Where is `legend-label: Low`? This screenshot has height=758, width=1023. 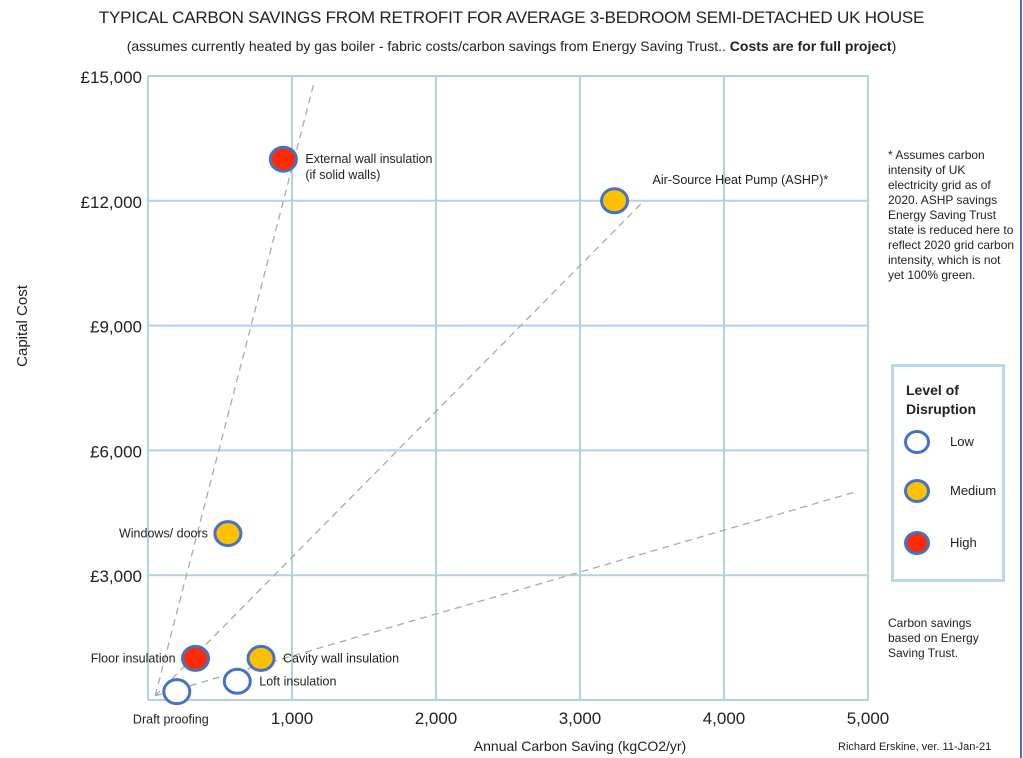
legend-label: Low is located at coordinates (962, 441).